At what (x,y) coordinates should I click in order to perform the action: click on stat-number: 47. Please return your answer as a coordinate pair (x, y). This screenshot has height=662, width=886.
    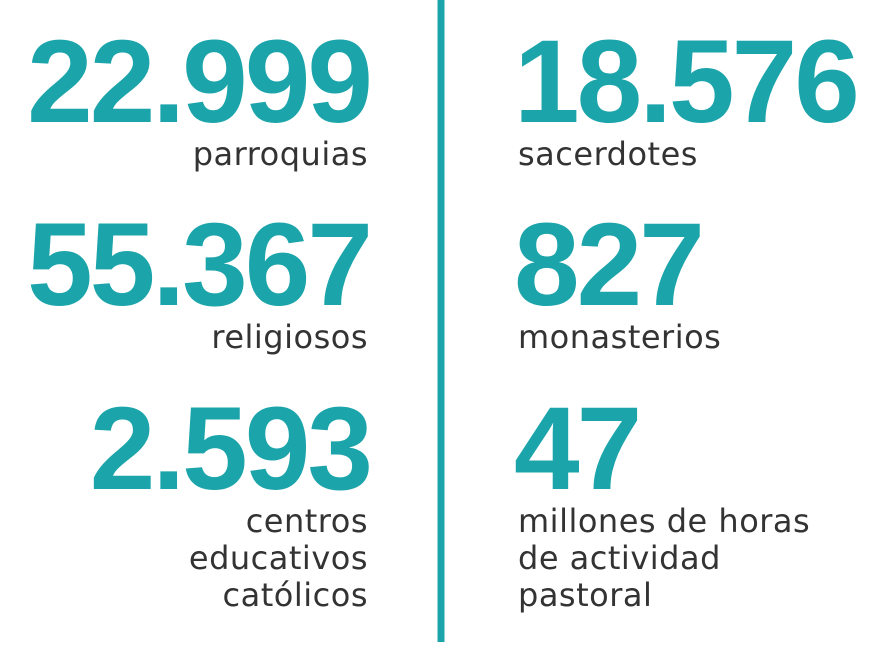
    Looking at the image, I should click on (576, 449).